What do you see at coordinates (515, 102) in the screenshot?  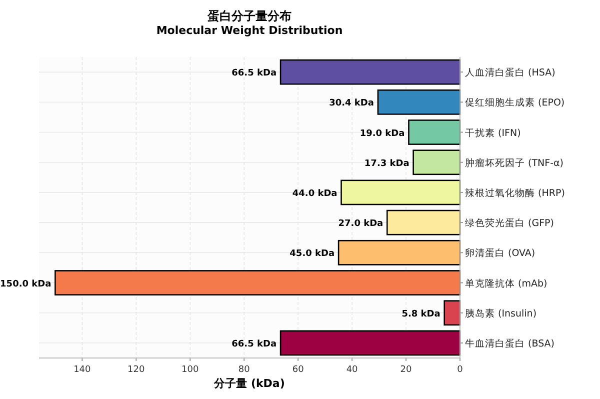 I see `y-tick-label: 促红细胞生成素 (EPO)` at bounding box center [515, 102].